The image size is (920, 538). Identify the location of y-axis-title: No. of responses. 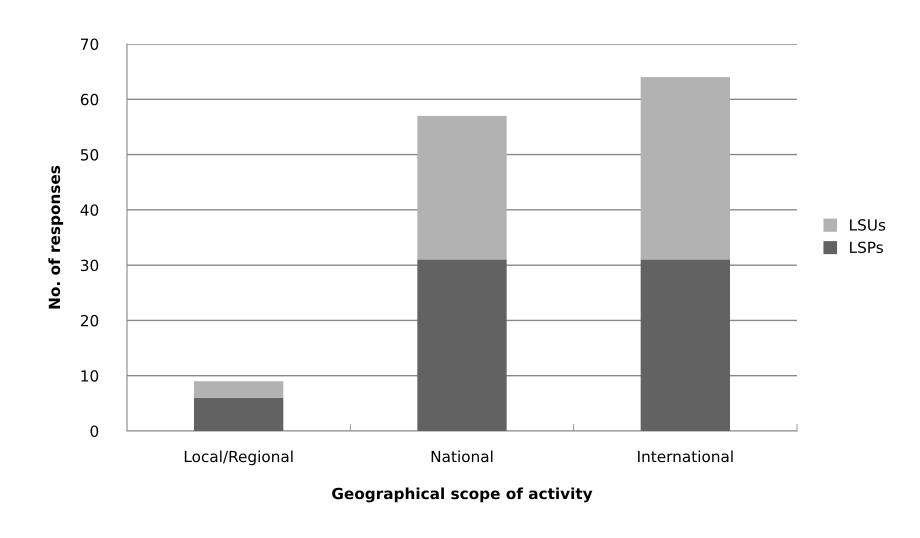
(56, 237).